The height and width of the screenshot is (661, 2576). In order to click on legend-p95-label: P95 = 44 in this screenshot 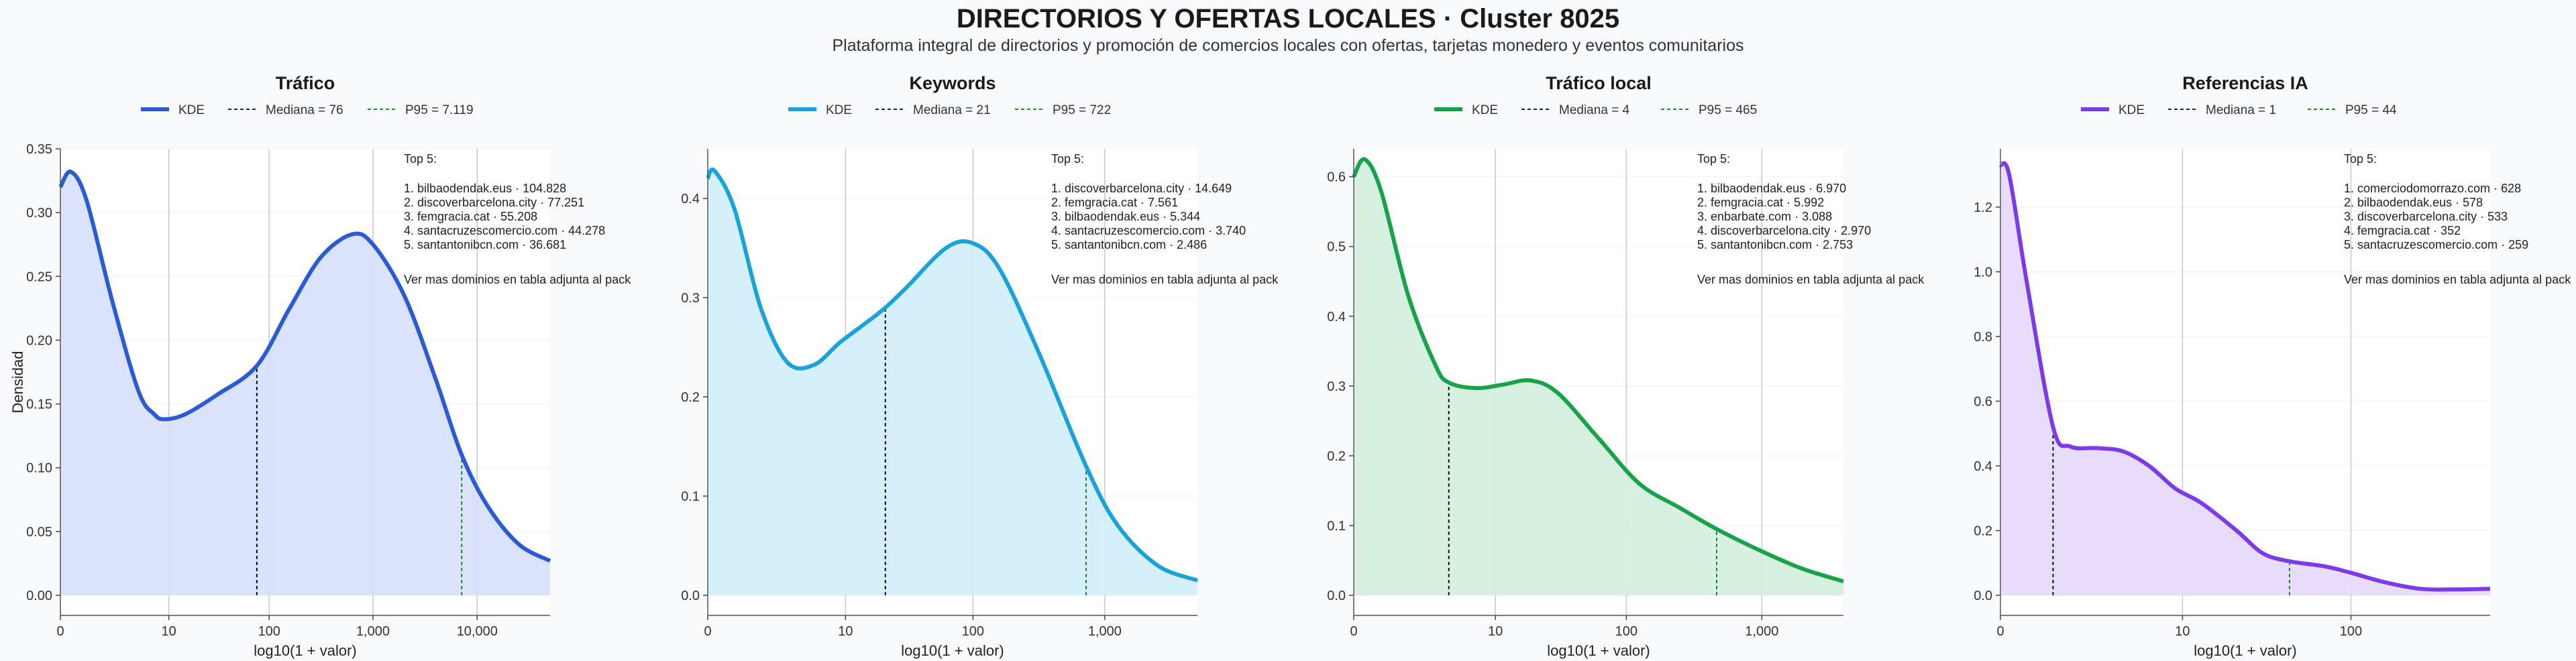, I will do `click(2371, 110)`.